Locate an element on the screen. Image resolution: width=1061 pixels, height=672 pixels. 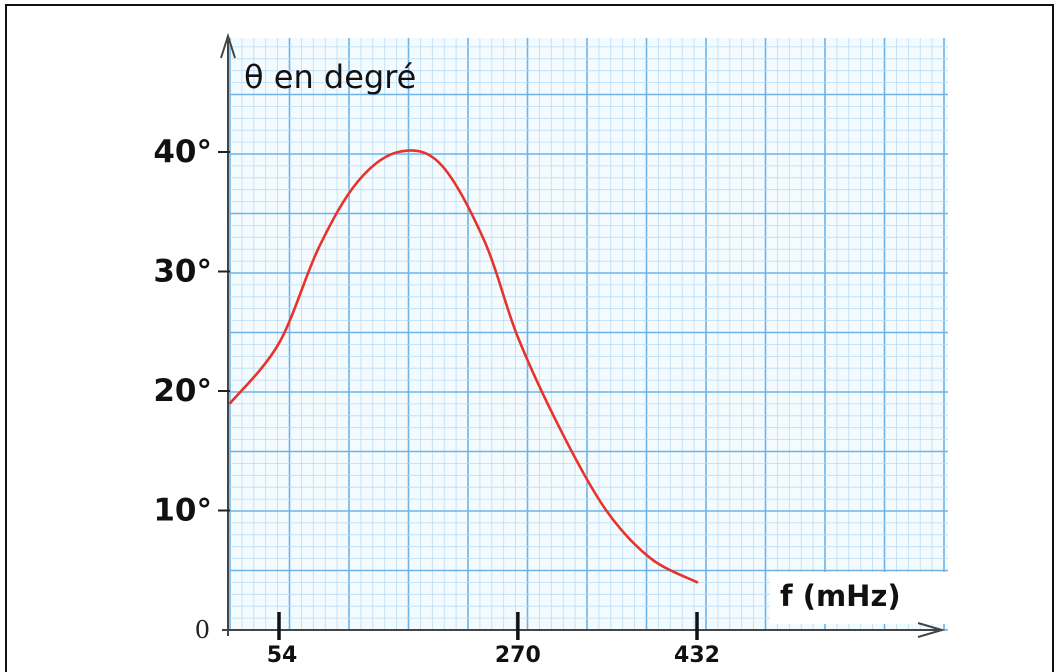
y-tick-label: 30° is located at coordinates (182, 272).